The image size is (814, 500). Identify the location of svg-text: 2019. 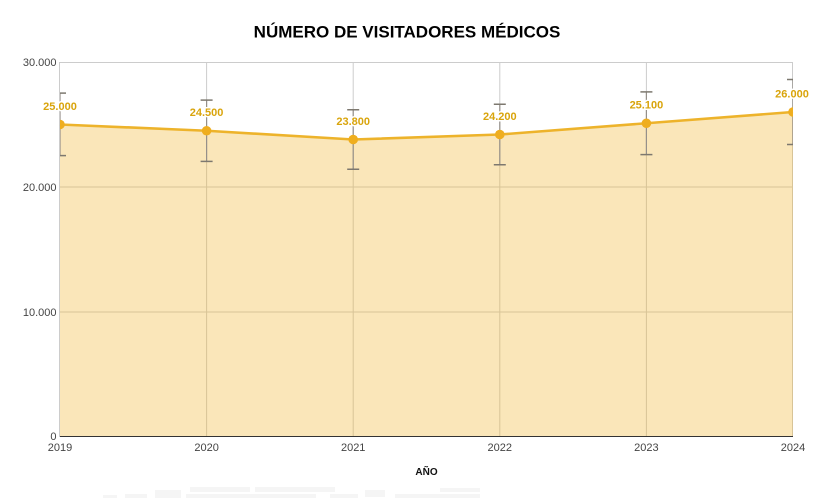
(60, 448).